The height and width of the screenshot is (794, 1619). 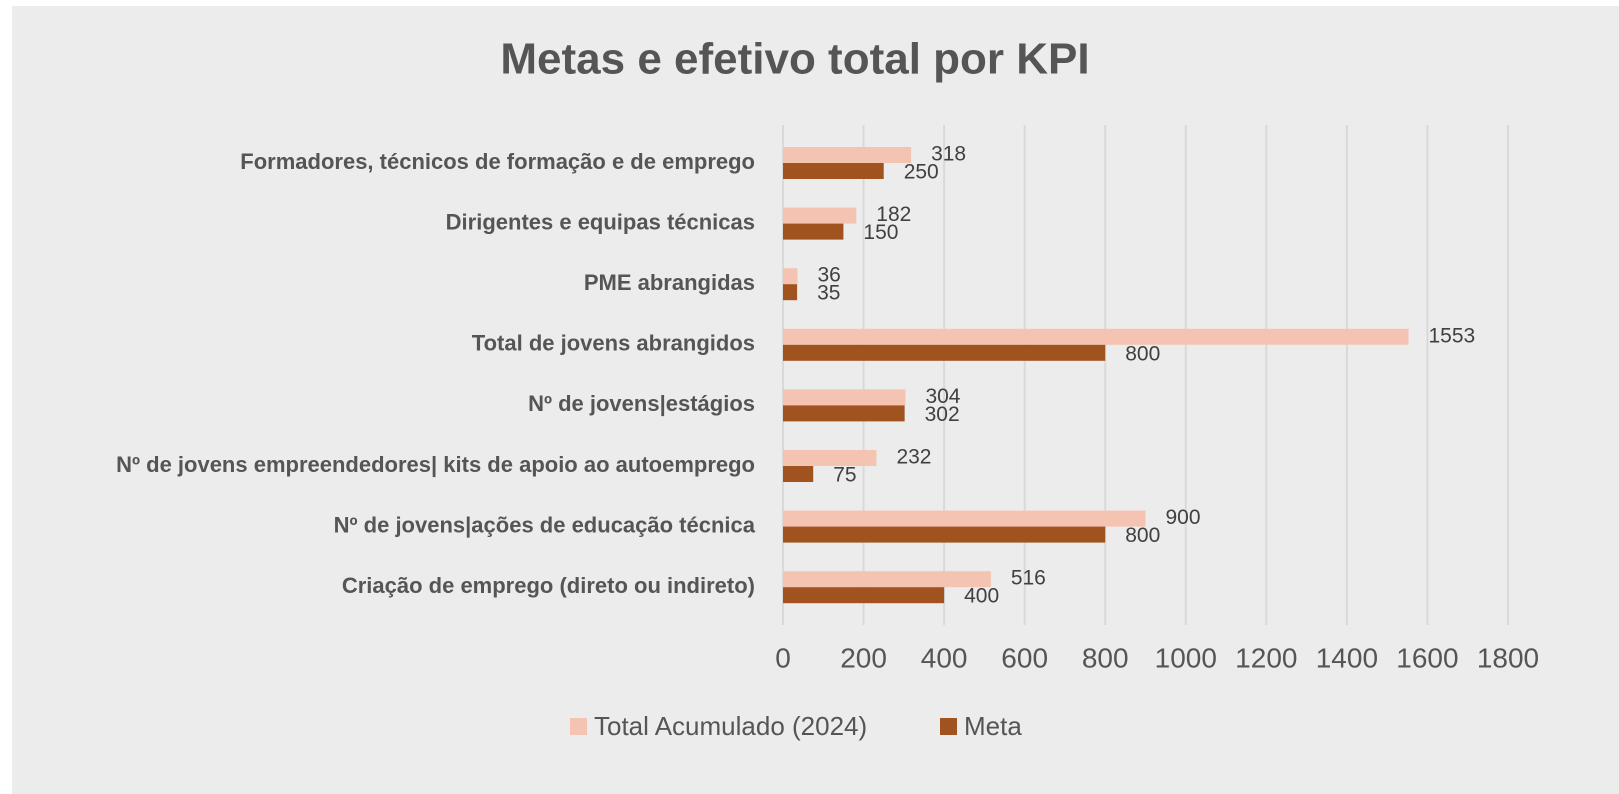 What do you see at coordinates (893, 214) in the screenshot?
I see `data-label: 182` at bounding box center [893, 214].